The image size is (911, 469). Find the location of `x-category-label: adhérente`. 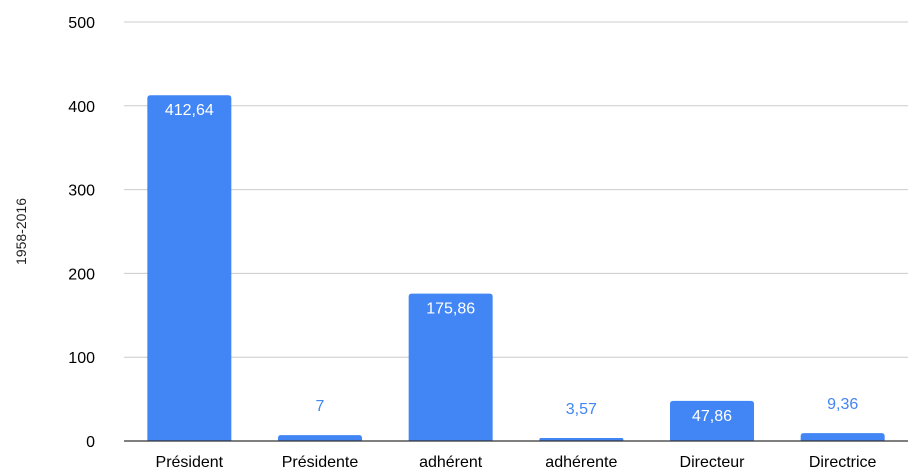

x-category-label: adhérente is located at coordinates (581, 461).